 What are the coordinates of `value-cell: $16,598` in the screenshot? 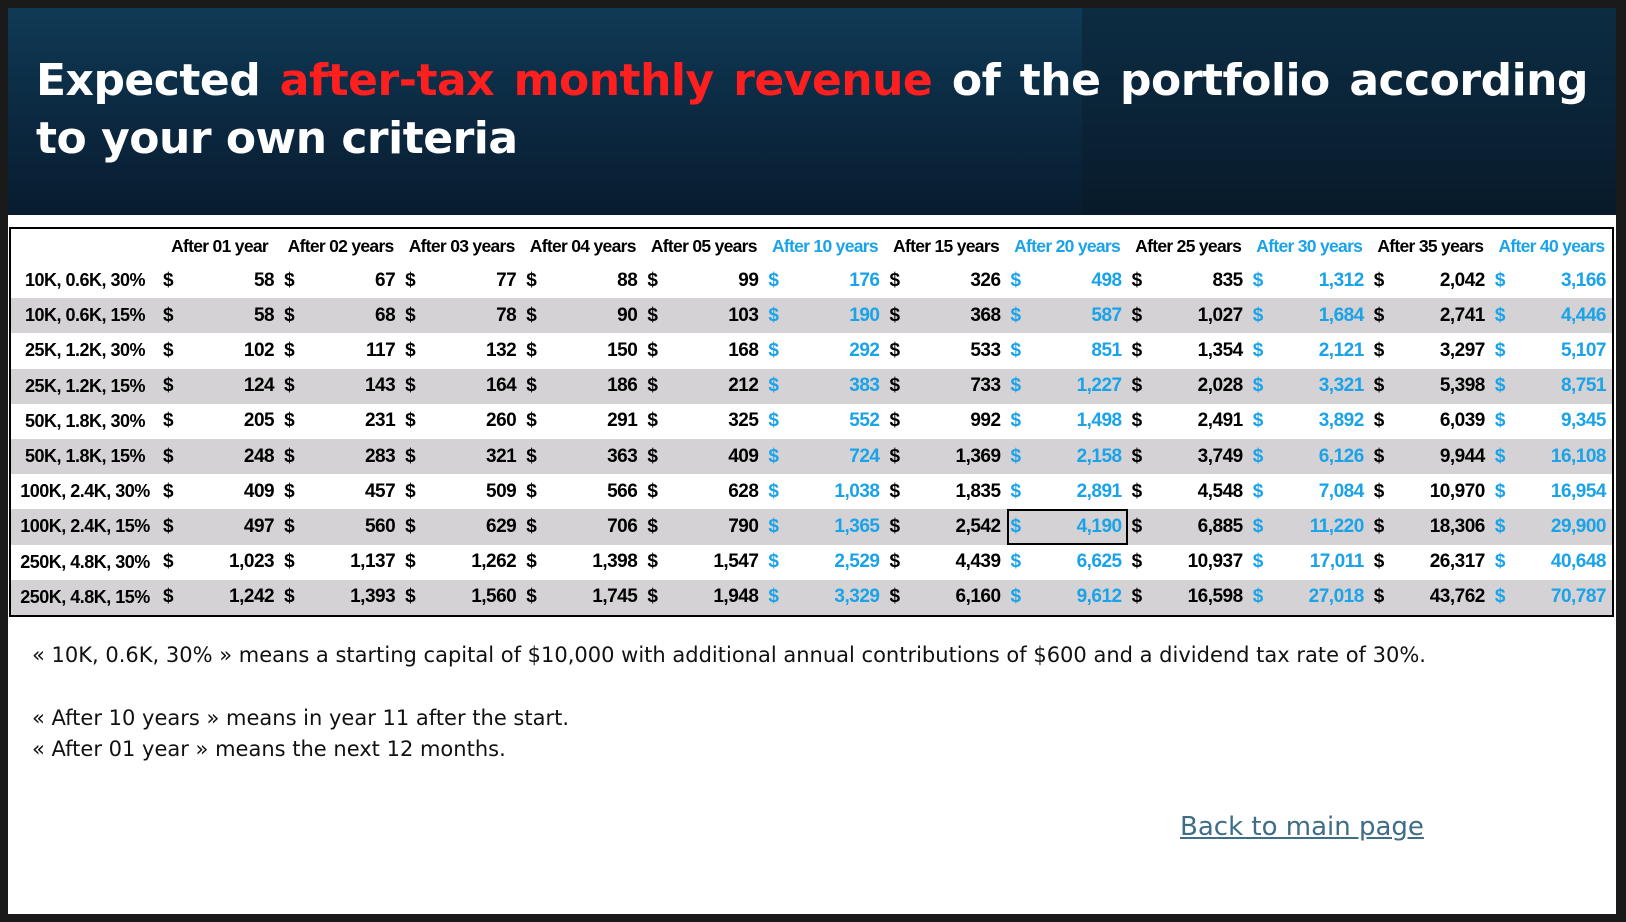 It's located at (1188, 597).